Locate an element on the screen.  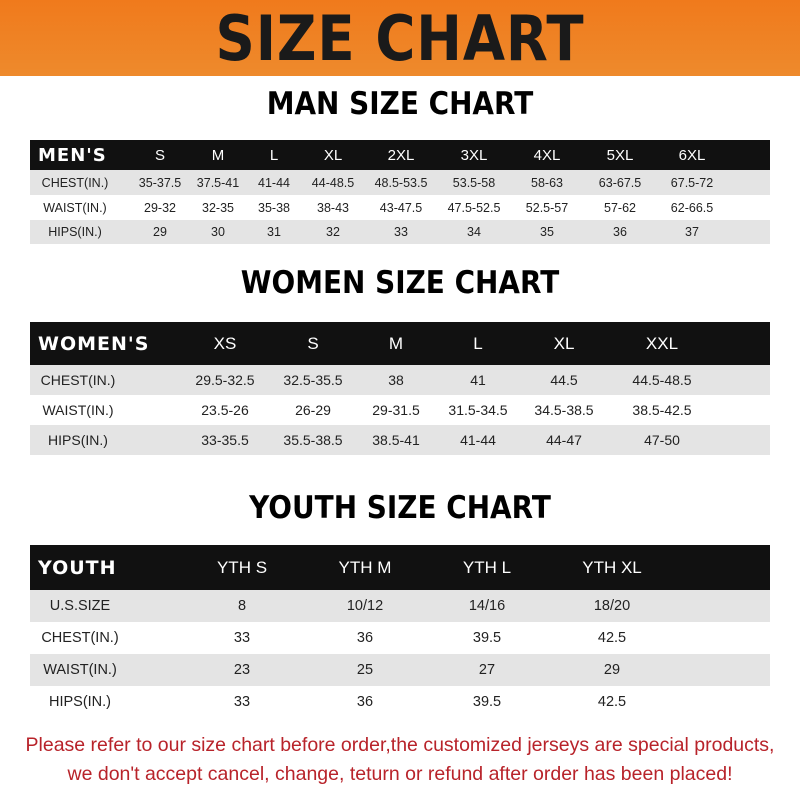
header-row: MEN'S S M L XL 2XL 3XL 4XL 5XL 6XL is located at coordinates (400, 155).